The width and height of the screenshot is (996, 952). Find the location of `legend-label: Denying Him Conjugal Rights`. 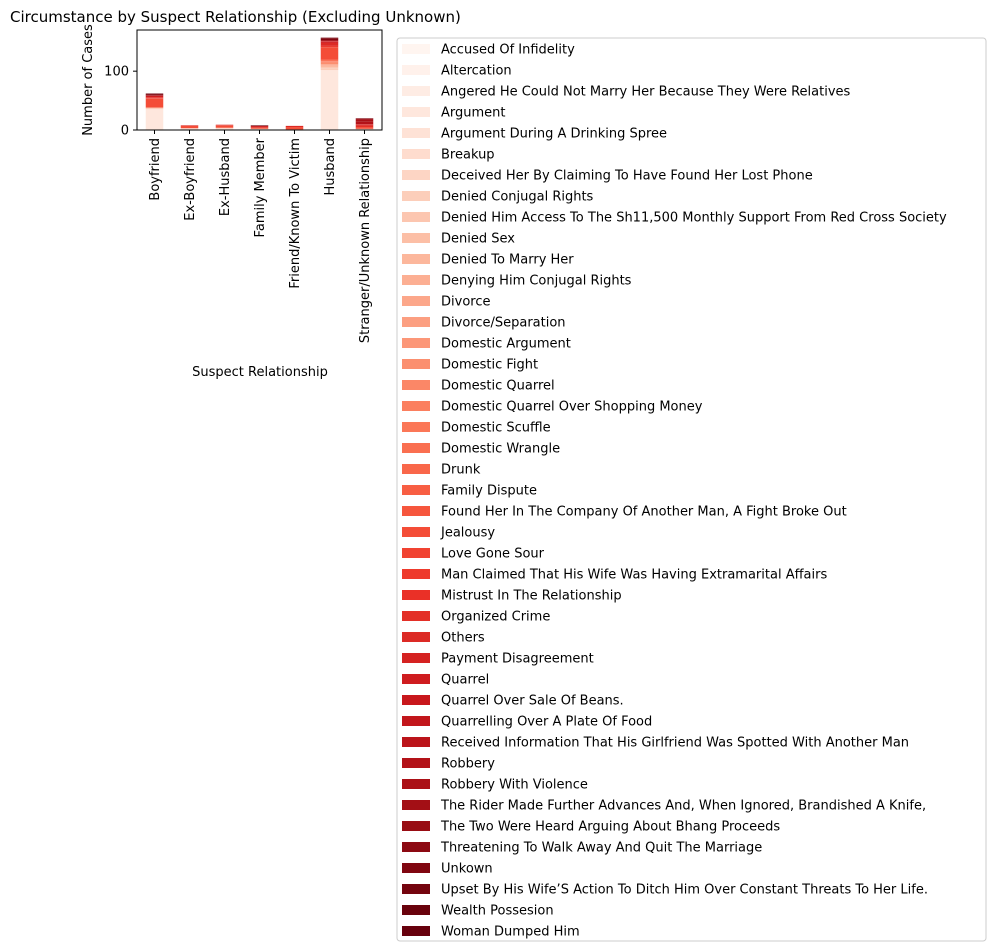

legend-label: Denying Him Conjugal Rights is located at coordinates (536, 281).